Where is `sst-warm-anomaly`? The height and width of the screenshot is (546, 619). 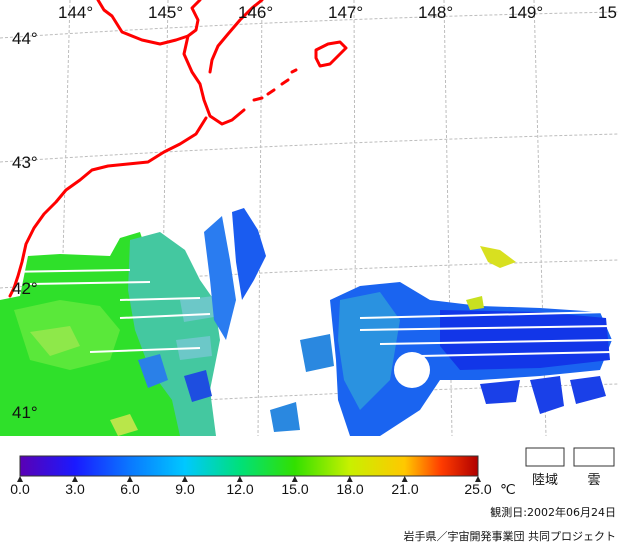 sst-warm-anomaly is located at coordinates (498, 257).